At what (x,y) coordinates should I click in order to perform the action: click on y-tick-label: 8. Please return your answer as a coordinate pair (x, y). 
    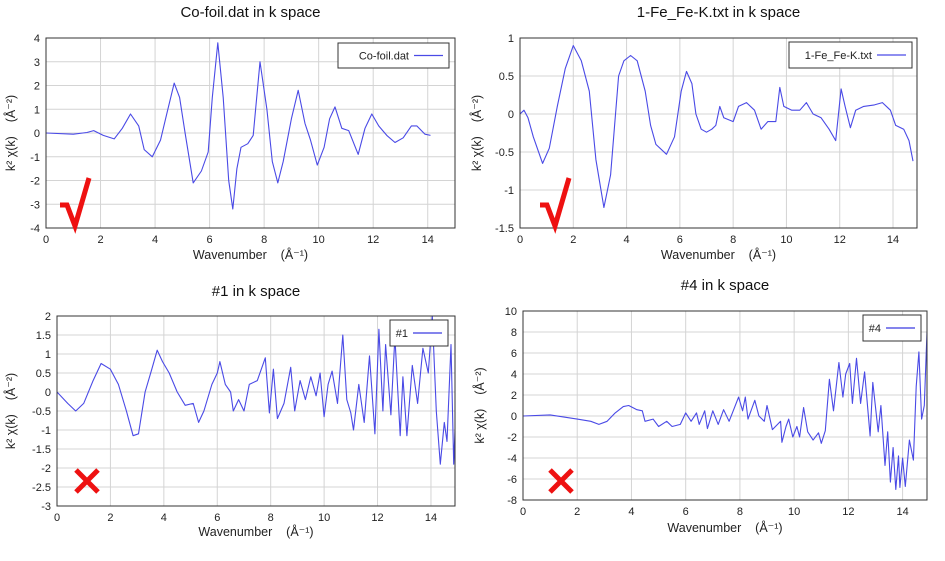
    Looking at the image, I should click on (514, 333).